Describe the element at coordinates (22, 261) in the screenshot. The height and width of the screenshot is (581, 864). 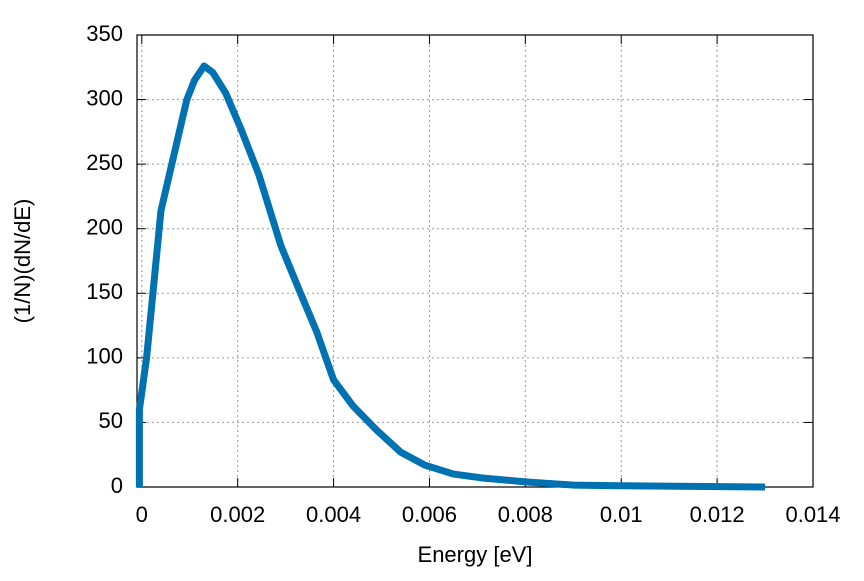
I see `y-axis-label: (1/N)(dN/dE)` at that location.